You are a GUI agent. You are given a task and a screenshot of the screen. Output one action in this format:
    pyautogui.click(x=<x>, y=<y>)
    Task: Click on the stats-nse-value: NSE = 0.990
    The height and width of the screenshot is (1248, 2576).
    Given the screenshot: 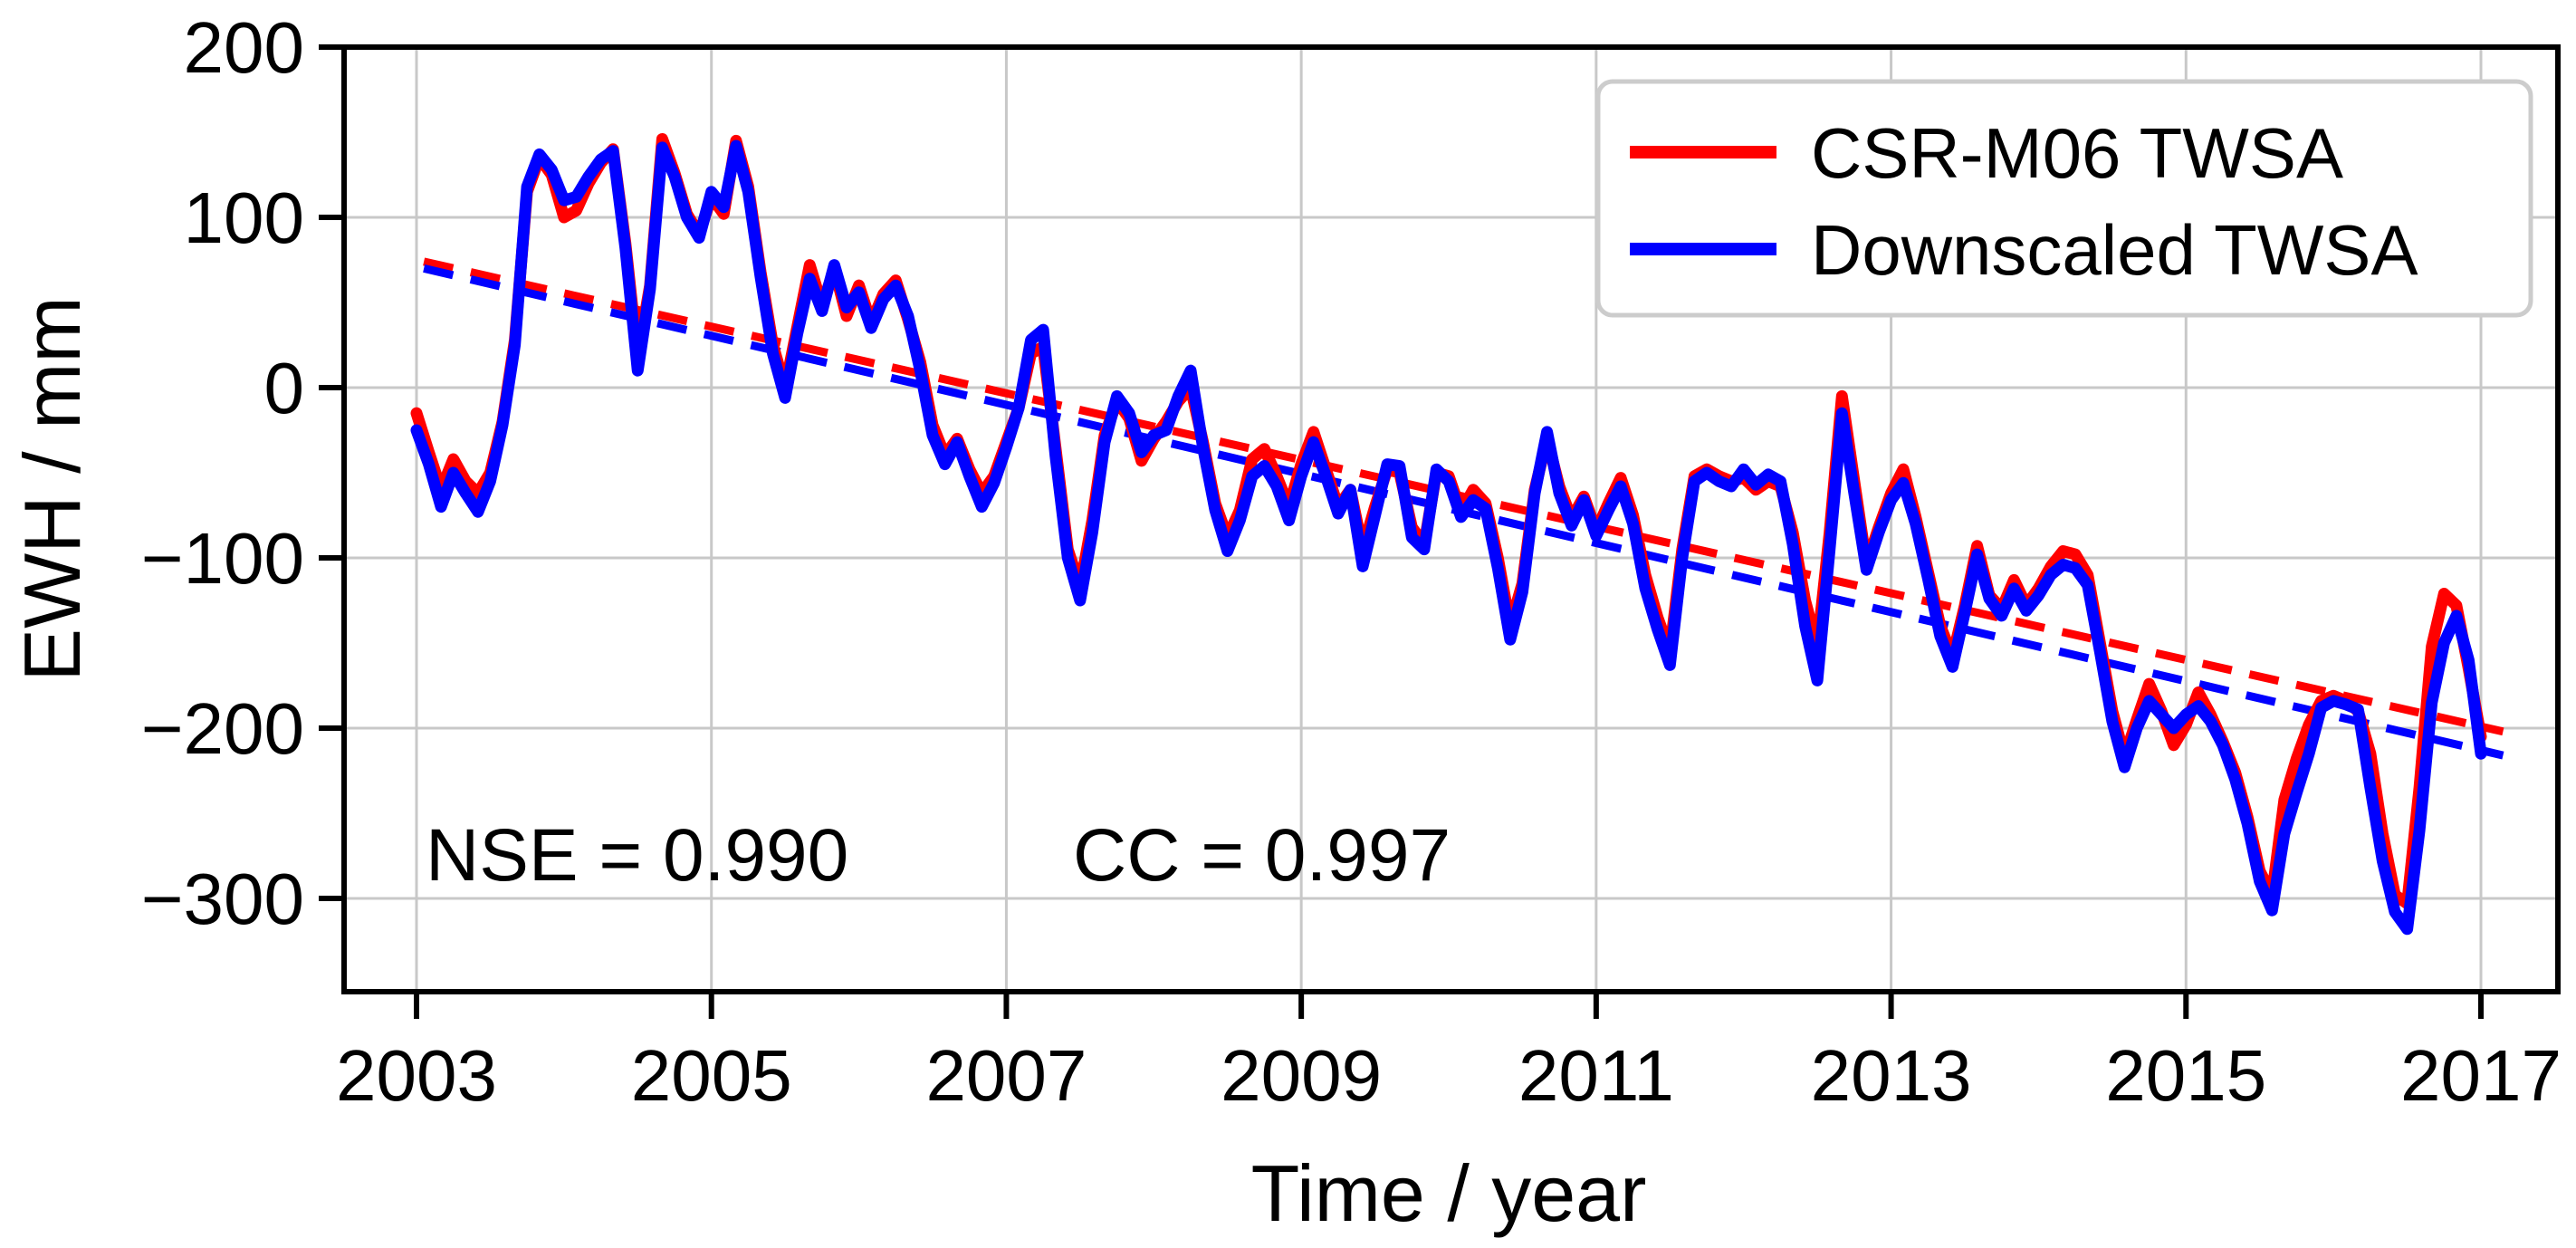 What is the action you would take?
    pyautogui.click(x=637, y=855)
    